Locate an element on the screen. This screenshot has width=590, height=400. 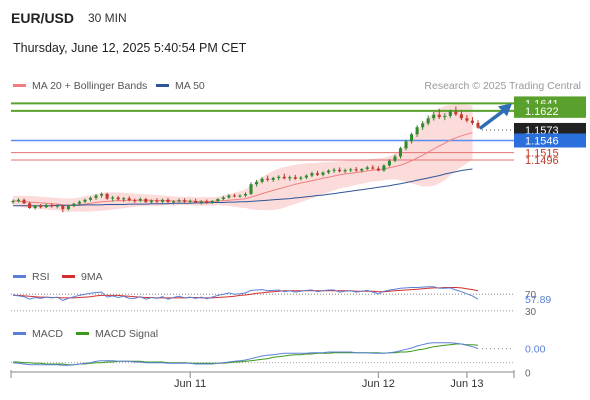
macd-line is located at coordinates (245, 354).